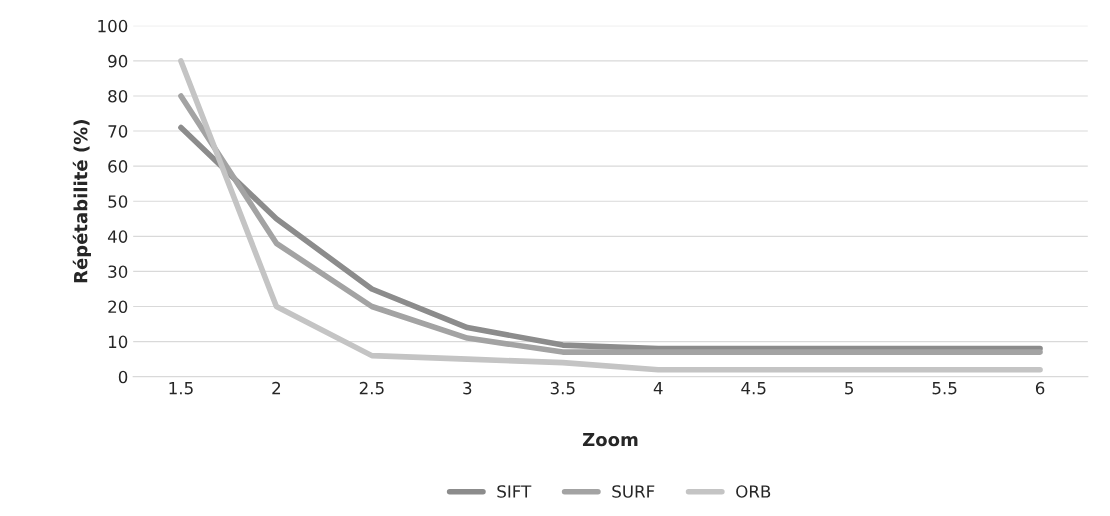  I want to click on y-tick-label: 50, so click(118, 201).